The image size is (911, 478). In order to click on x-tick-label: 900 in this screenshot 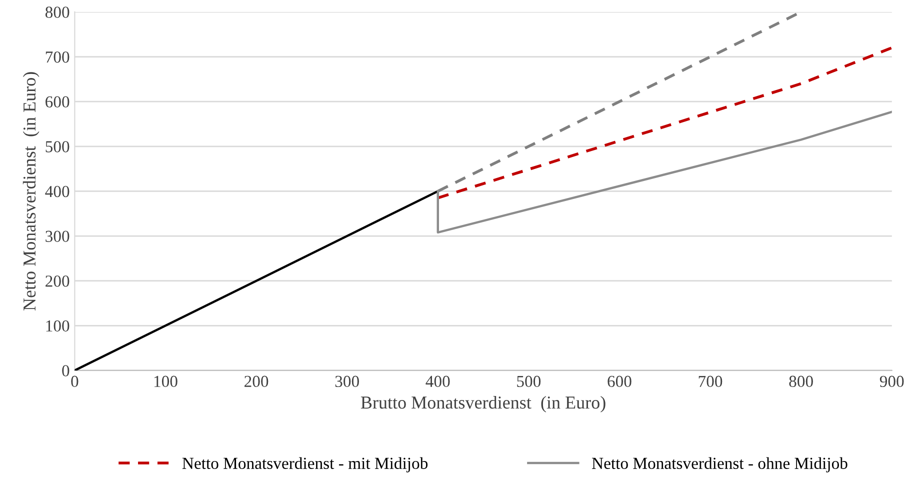, I will do `click(892, 382)`.